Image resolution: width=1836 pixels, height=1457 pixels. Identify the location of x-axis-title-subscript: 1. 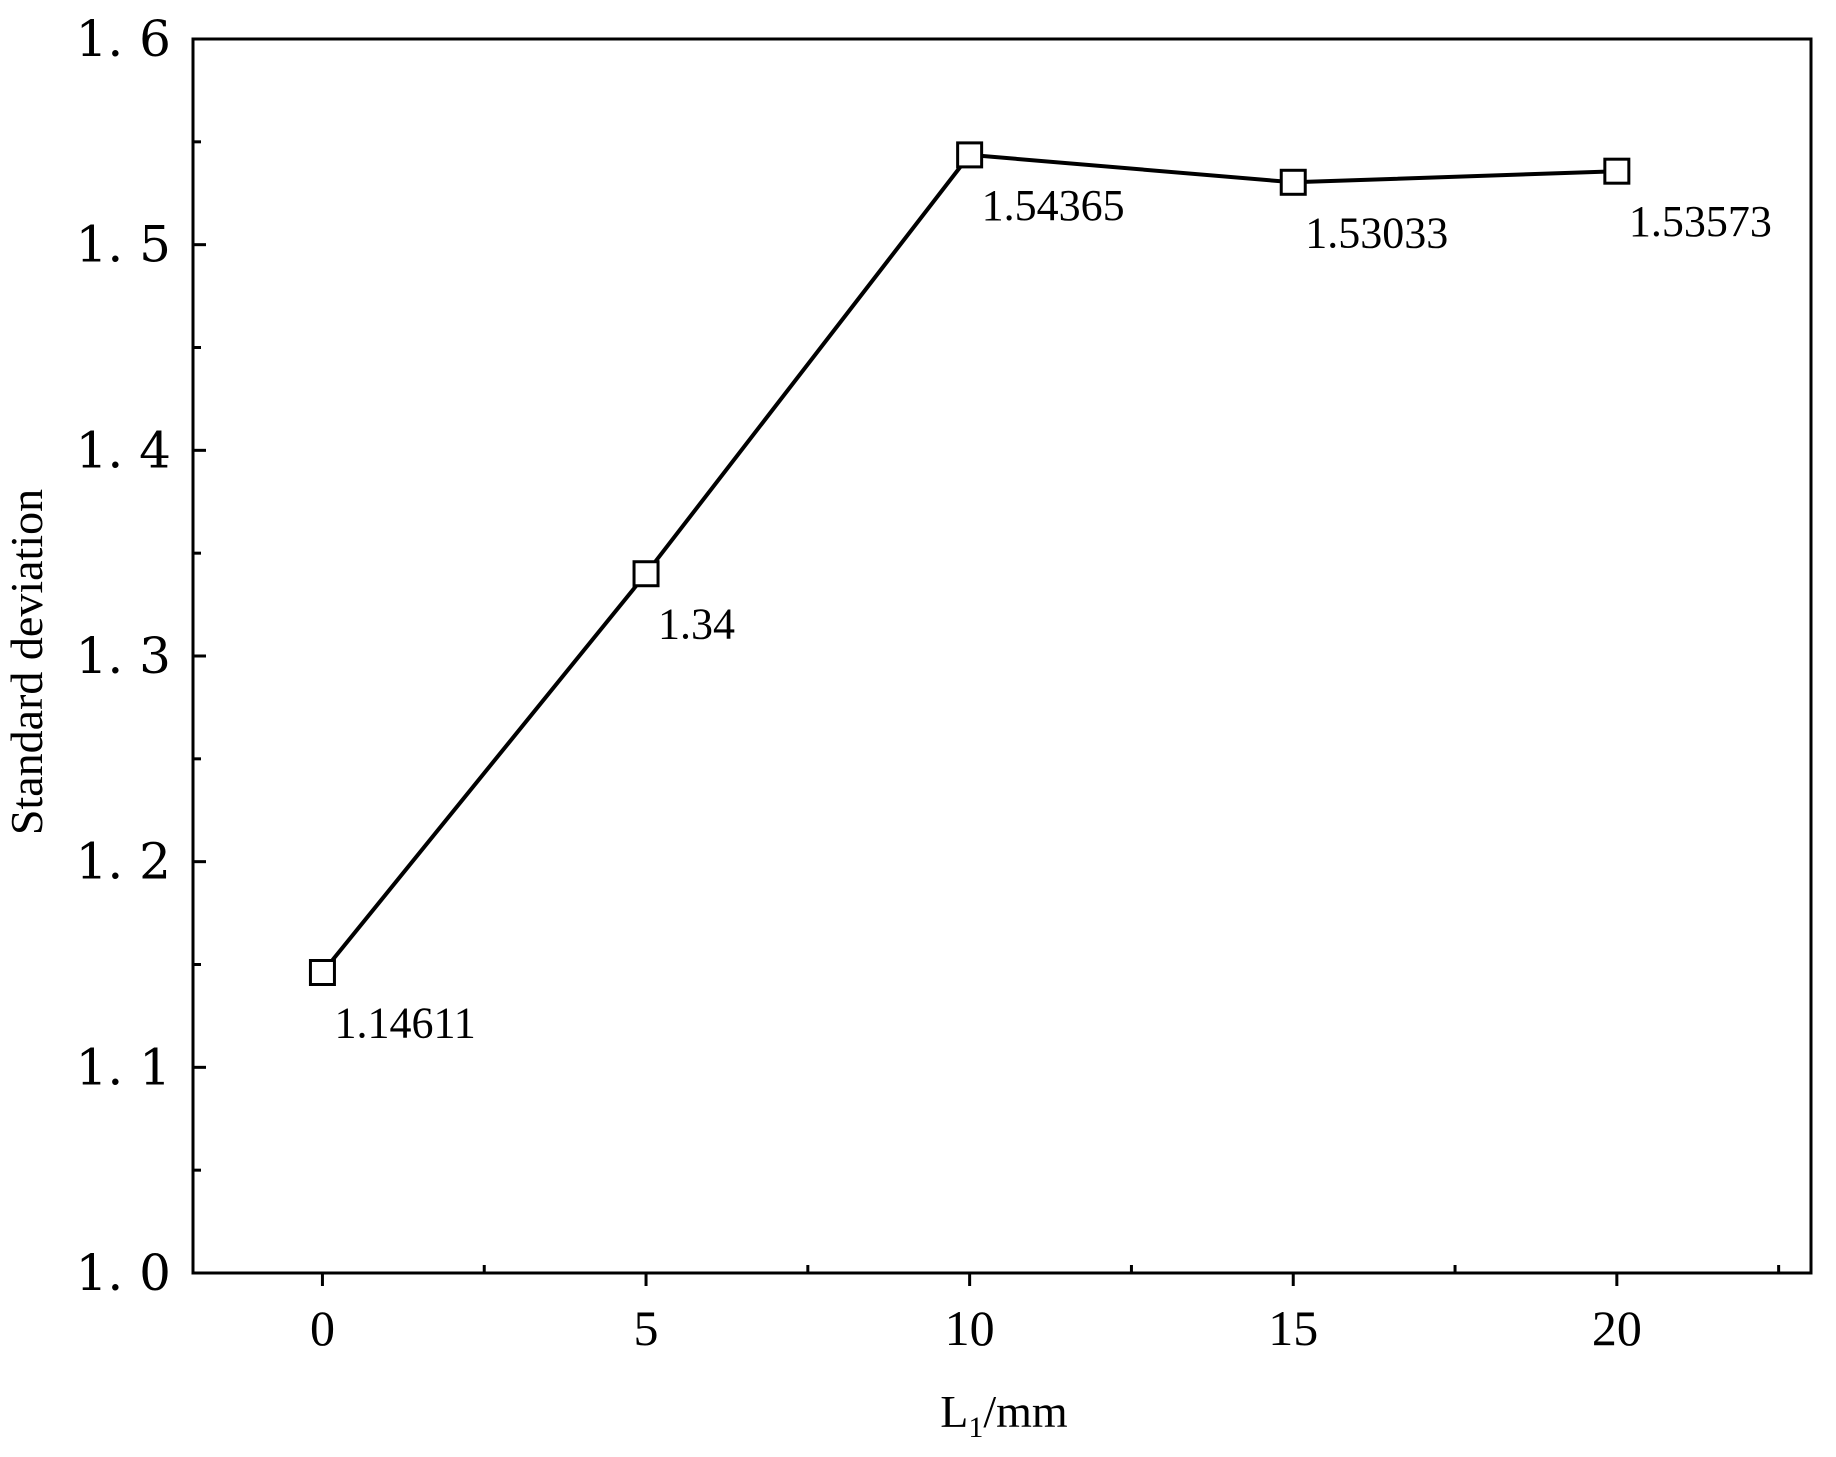
(975, 1427).